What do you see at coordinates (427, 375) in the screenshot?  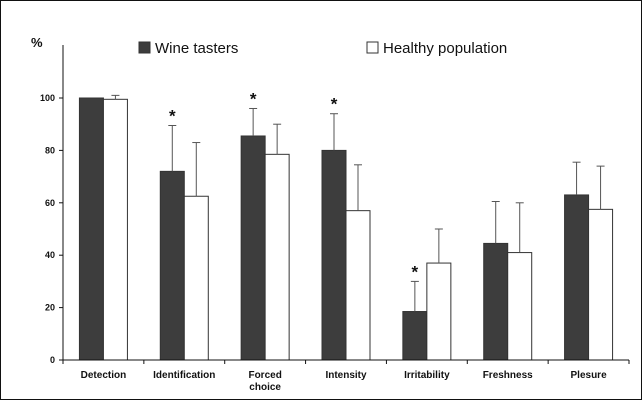 I see `x-tick-label: Irritability` at bounding box center [427, 375].